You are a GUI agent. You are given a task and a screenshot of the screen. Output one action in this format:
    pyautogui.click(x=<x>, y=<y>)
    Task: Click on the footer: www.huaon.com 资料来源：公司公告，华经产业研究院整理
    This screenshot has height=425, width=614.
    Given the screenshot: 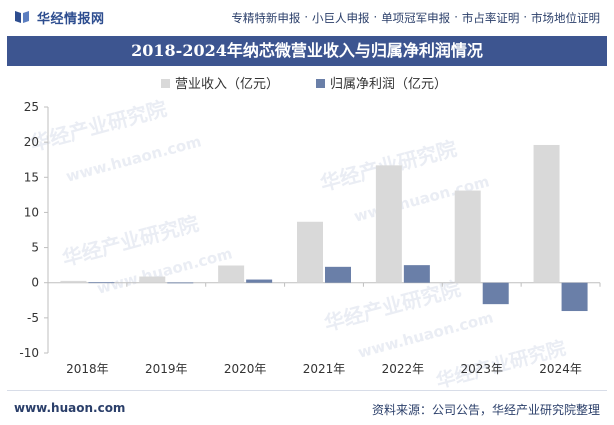 What is the action you would take?
    pyautogui.click(x=307, y=408)
    